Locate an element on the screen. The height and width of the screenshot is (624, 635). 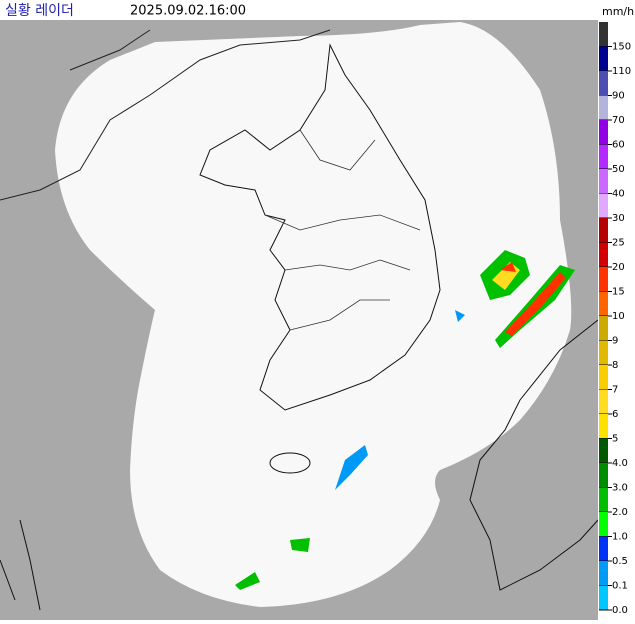
legend-label: 0.0 is located at coordinates (620, 610).